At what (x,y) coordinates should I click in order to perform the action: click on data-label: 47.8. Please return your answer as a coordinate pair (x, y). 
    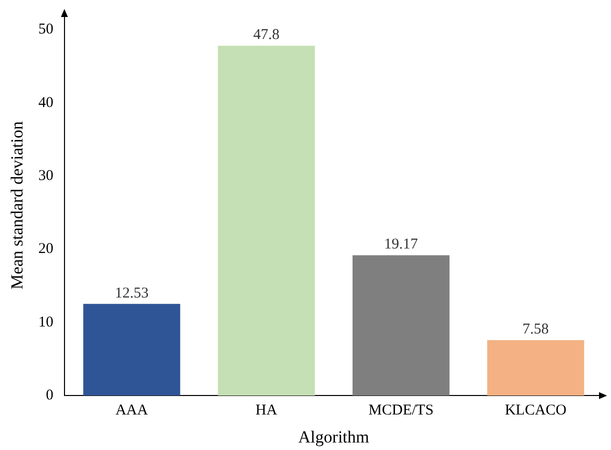
    Looking at the image, I should click on (266, 35).